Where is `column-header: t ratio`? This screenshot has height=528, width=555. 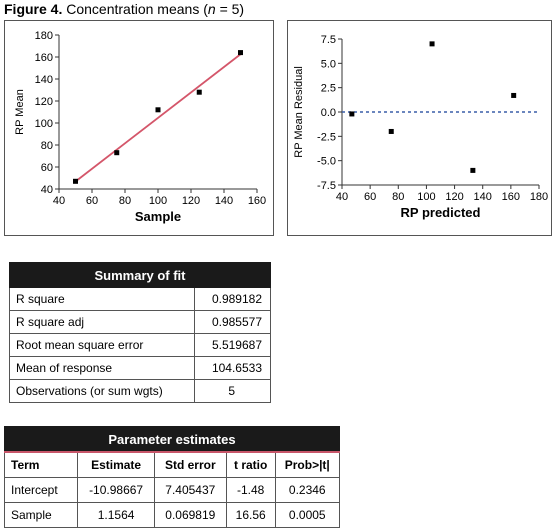 column-header: t ratio is located at coordinates (250, 464).